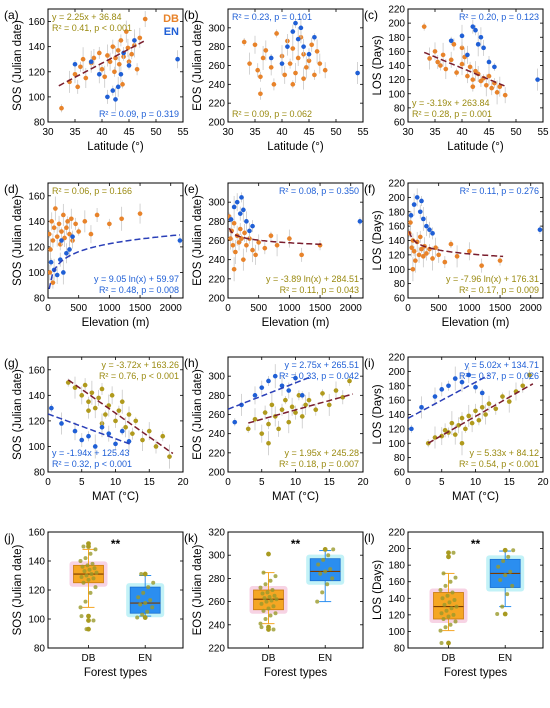 The width and height of the screenshot is (550, 708). What do you see at coordinates (462, 132) in the screenshot?
I see `x-tick-label: 40` at bounding box center [462, 132].